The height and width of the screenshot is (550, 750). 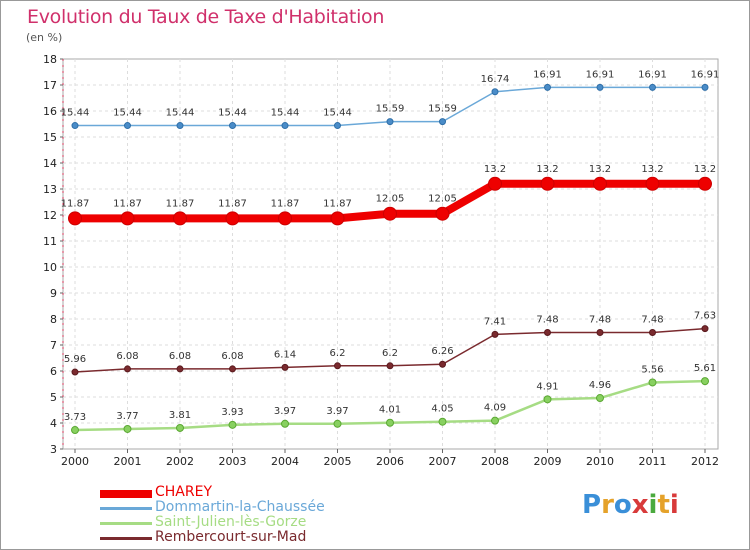 What do you see at coordinates (652, 369) in the screenshot?
I see `data-label: 5.56` at bounding box center [652, 369].